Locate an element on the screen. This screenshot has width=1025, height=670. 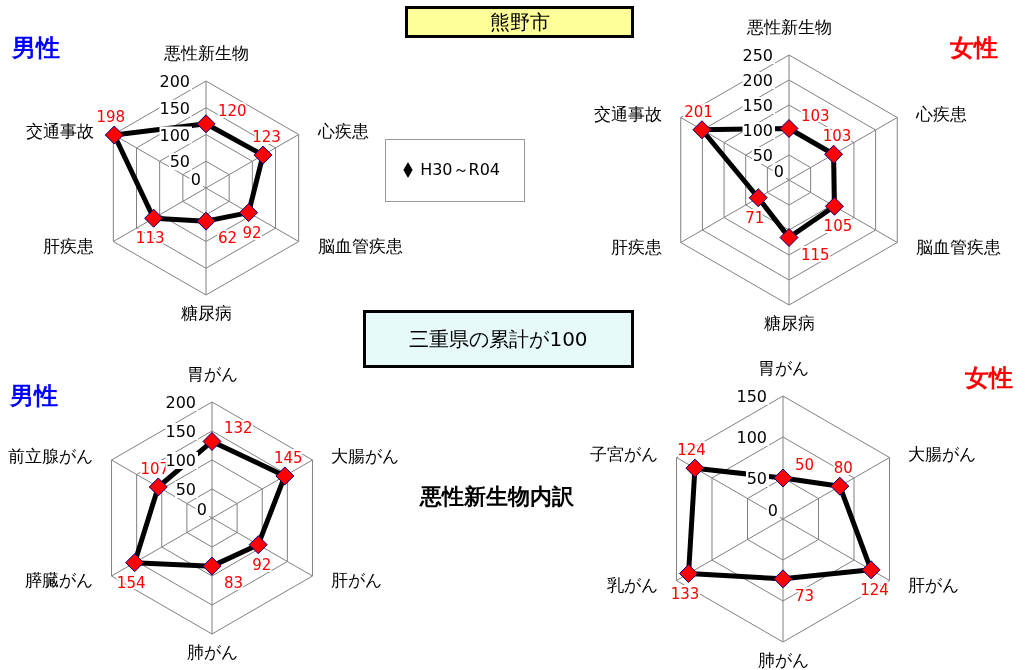
data-label: 105 is located at coordinates (838, 226).